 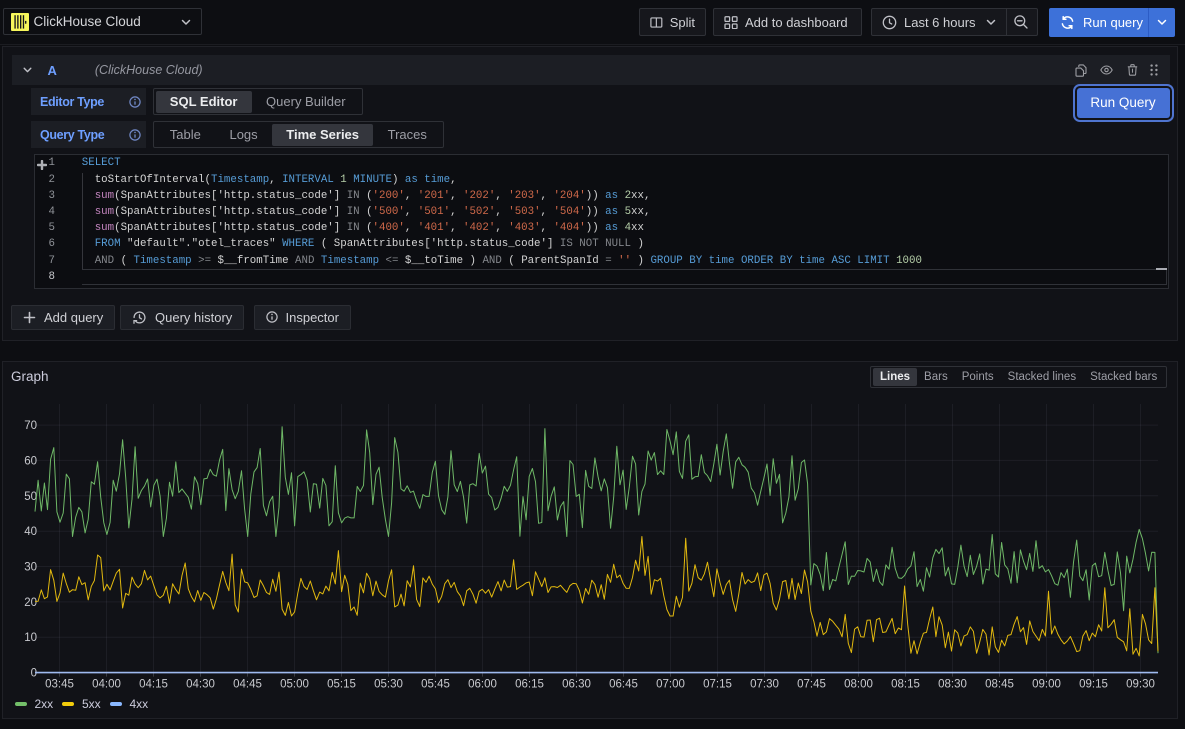 What do you see at coordinates (388, 685) in the screenshot?
I see `svg-text: 05:30` at bounding box center [388, 685].